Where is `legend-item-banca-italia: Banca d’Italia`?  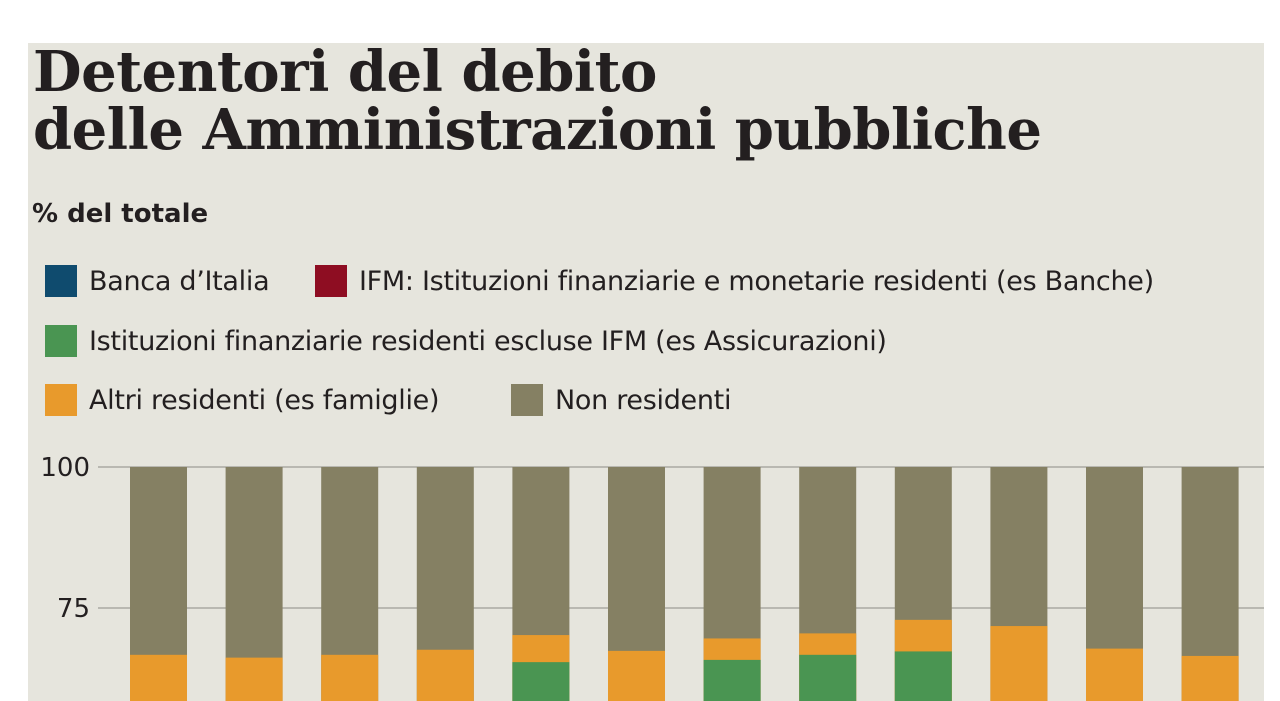
legend-item-banca-italia: Banca d’Italia is located at coordinates (157, 281).